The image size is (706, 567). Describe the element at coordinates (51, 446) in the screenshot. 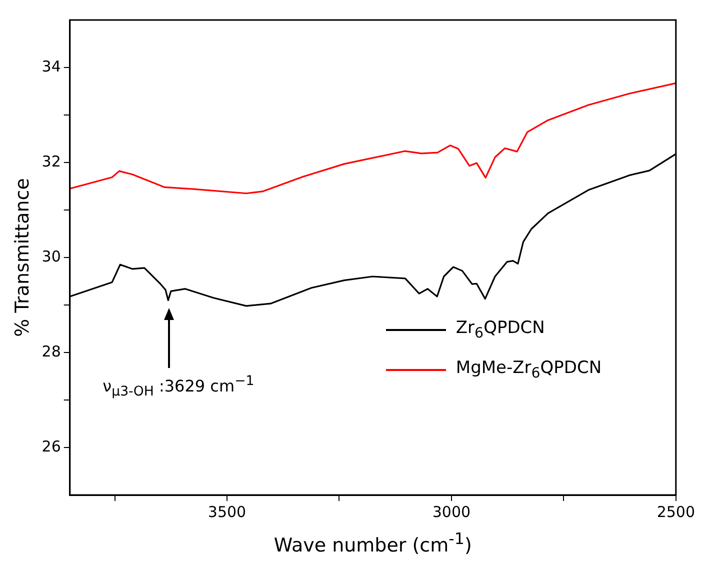

I see `y-tick-label: 26` at that location.